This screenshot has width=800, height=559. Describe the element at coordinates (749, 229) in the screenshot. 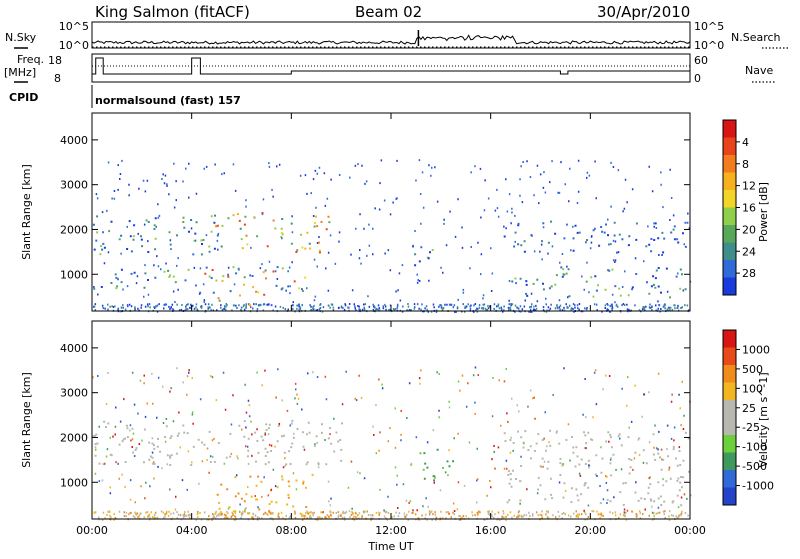

I see `colorbar-tick-label: 20` at that location.